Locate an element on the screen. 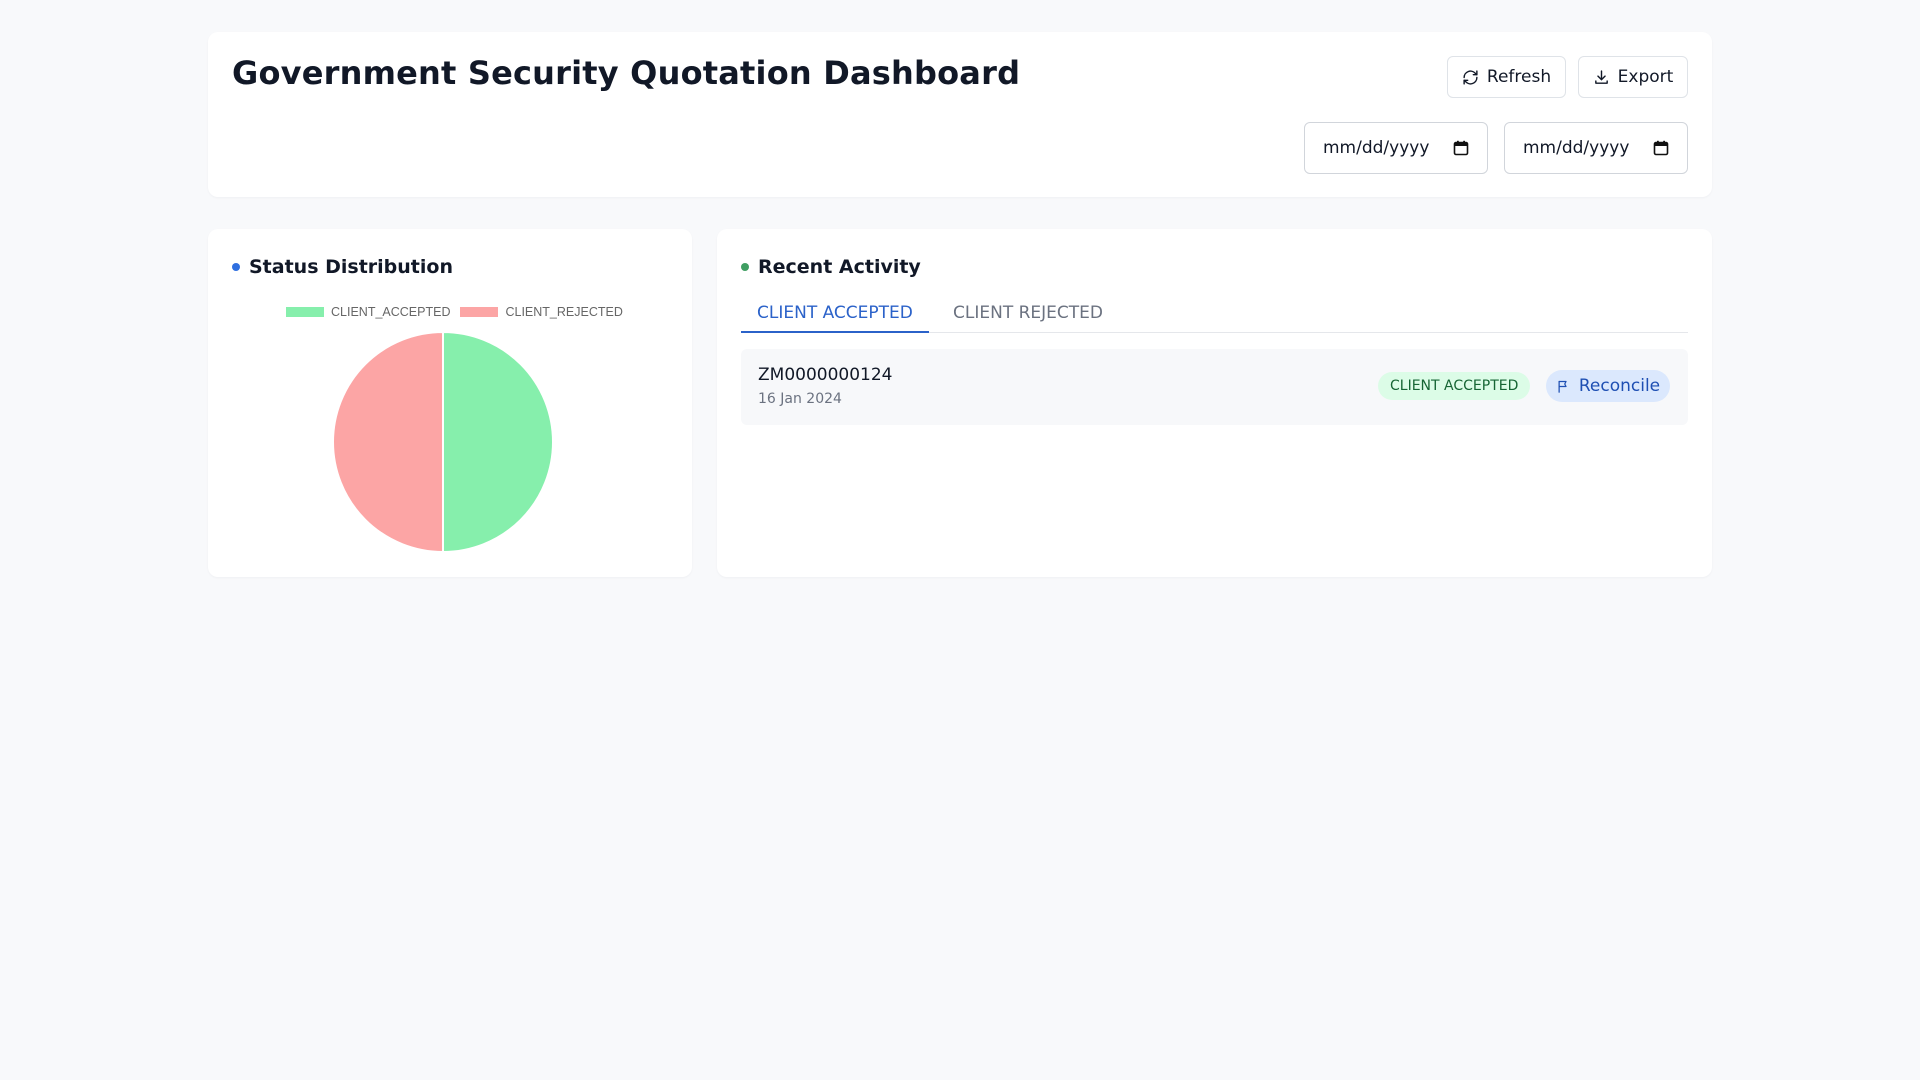  legend-item-accepted: CLIENT_ACCEPTED is located at coordinates (368, 312).